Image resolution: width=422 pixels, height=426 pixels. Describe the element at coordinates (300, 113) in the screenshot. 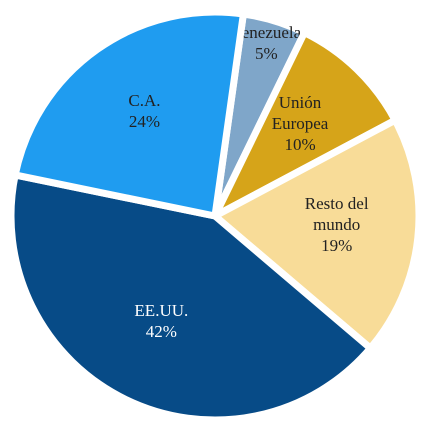

I see `category-label: Unión Europea` at that location.